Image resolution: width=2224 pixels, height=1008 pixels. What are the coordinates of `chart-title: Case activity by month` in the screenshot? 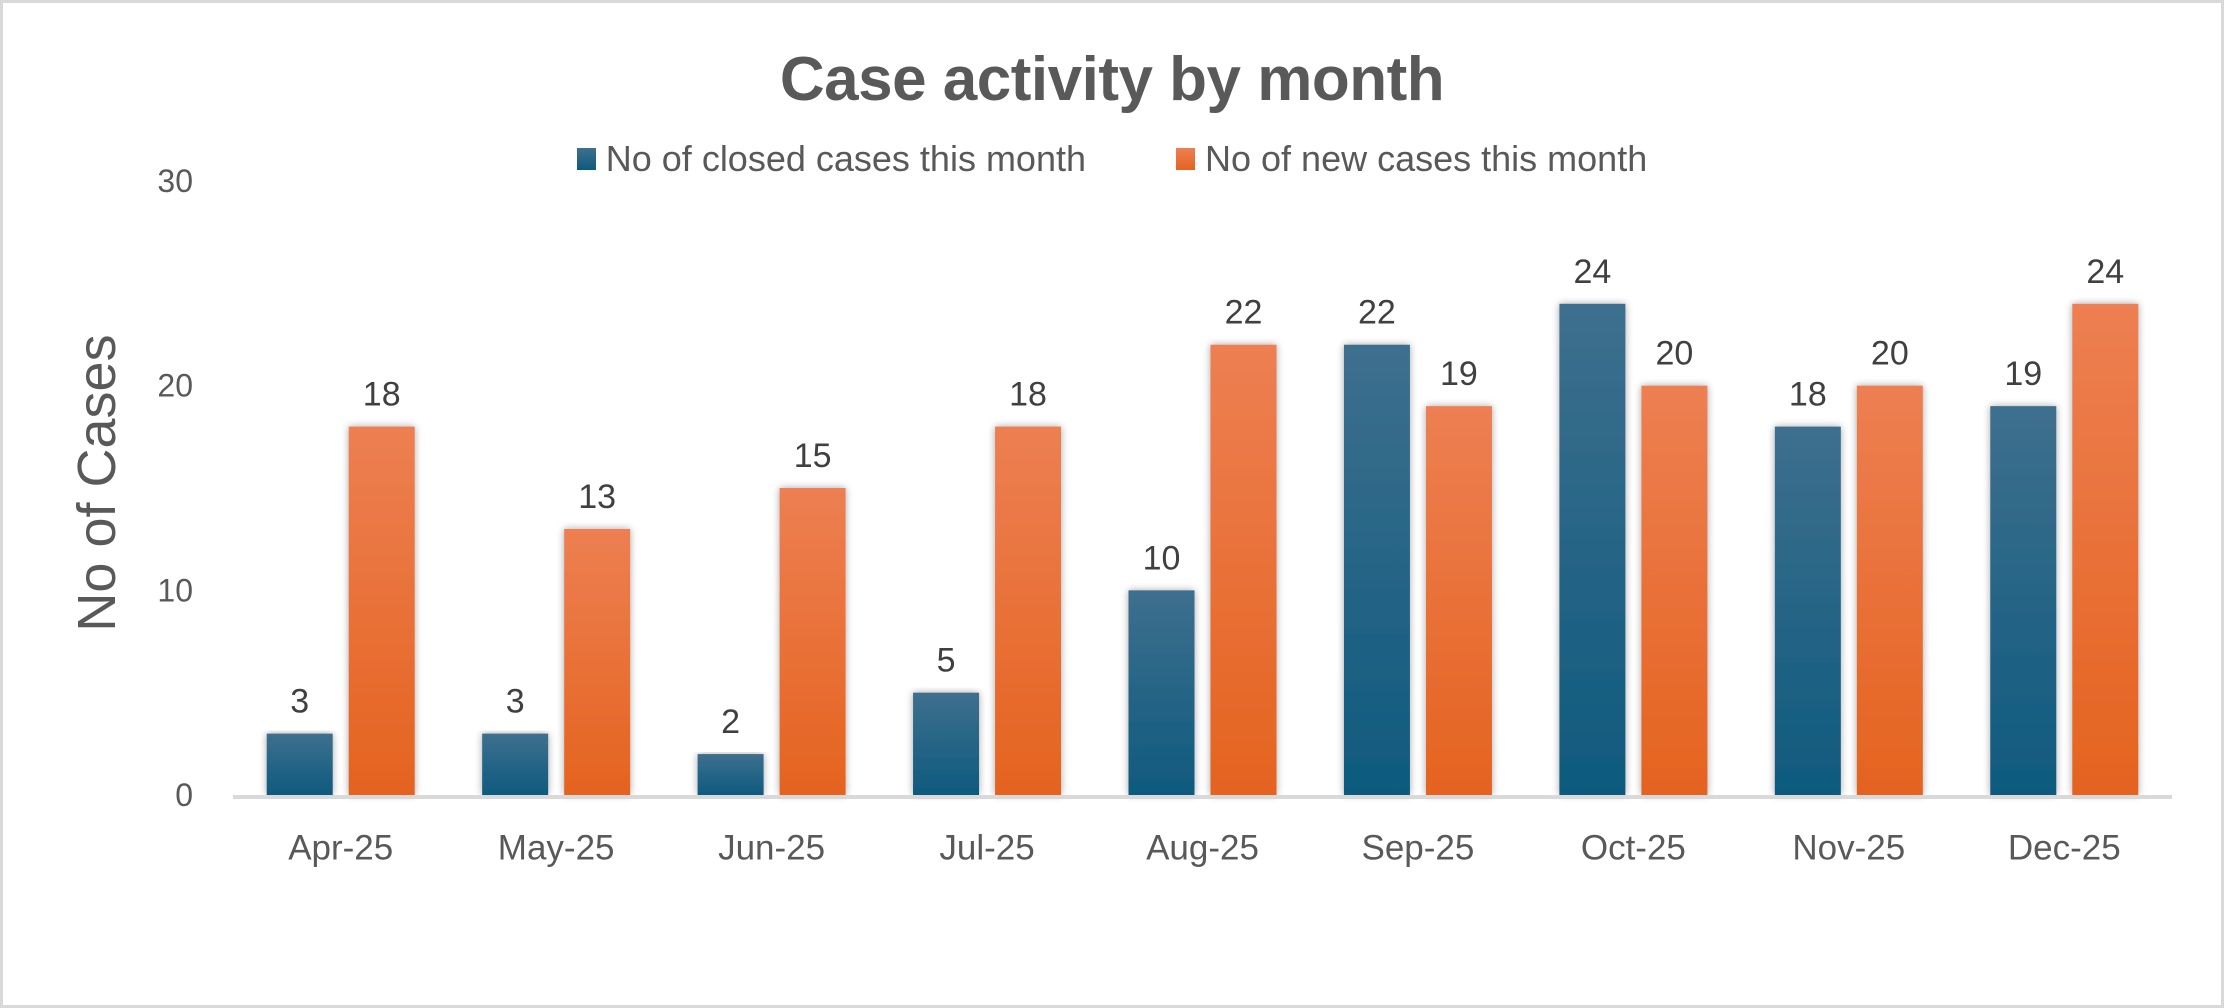 It's located at (1112, 79).